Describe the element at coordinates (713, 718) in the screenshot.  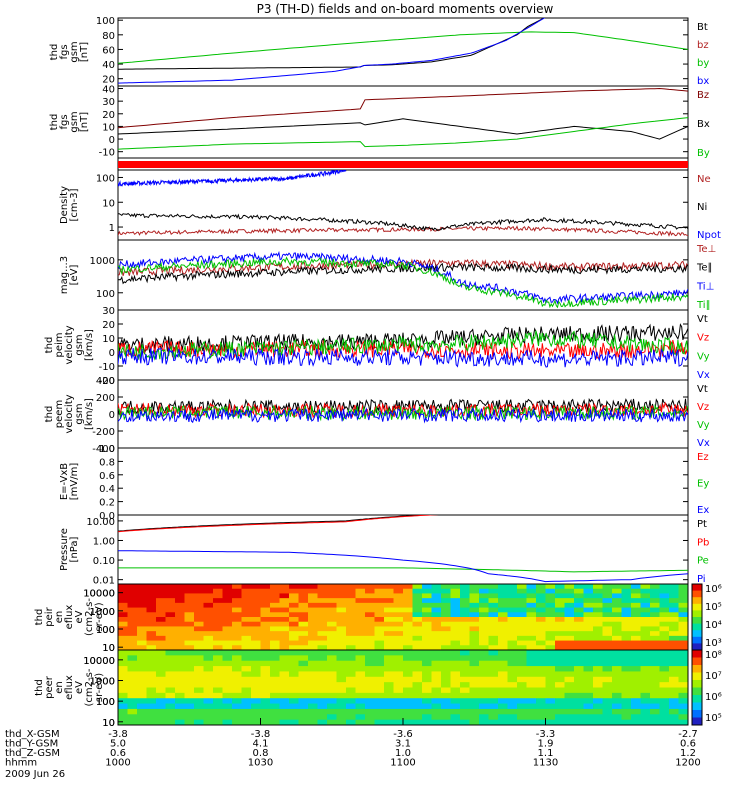
I see `colorbar-tick-label: 10⁵` at that location.